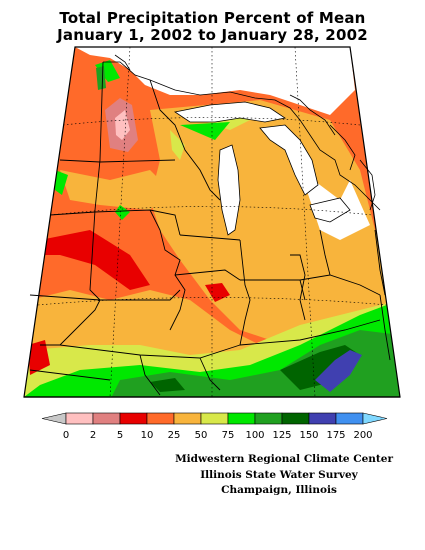 The height and width of the screenshot is (550, 425). What do you see at coordinates (147, 435) in the screenshot?
I see `legend-tick-label: 10` at bounding box center [147, 435].